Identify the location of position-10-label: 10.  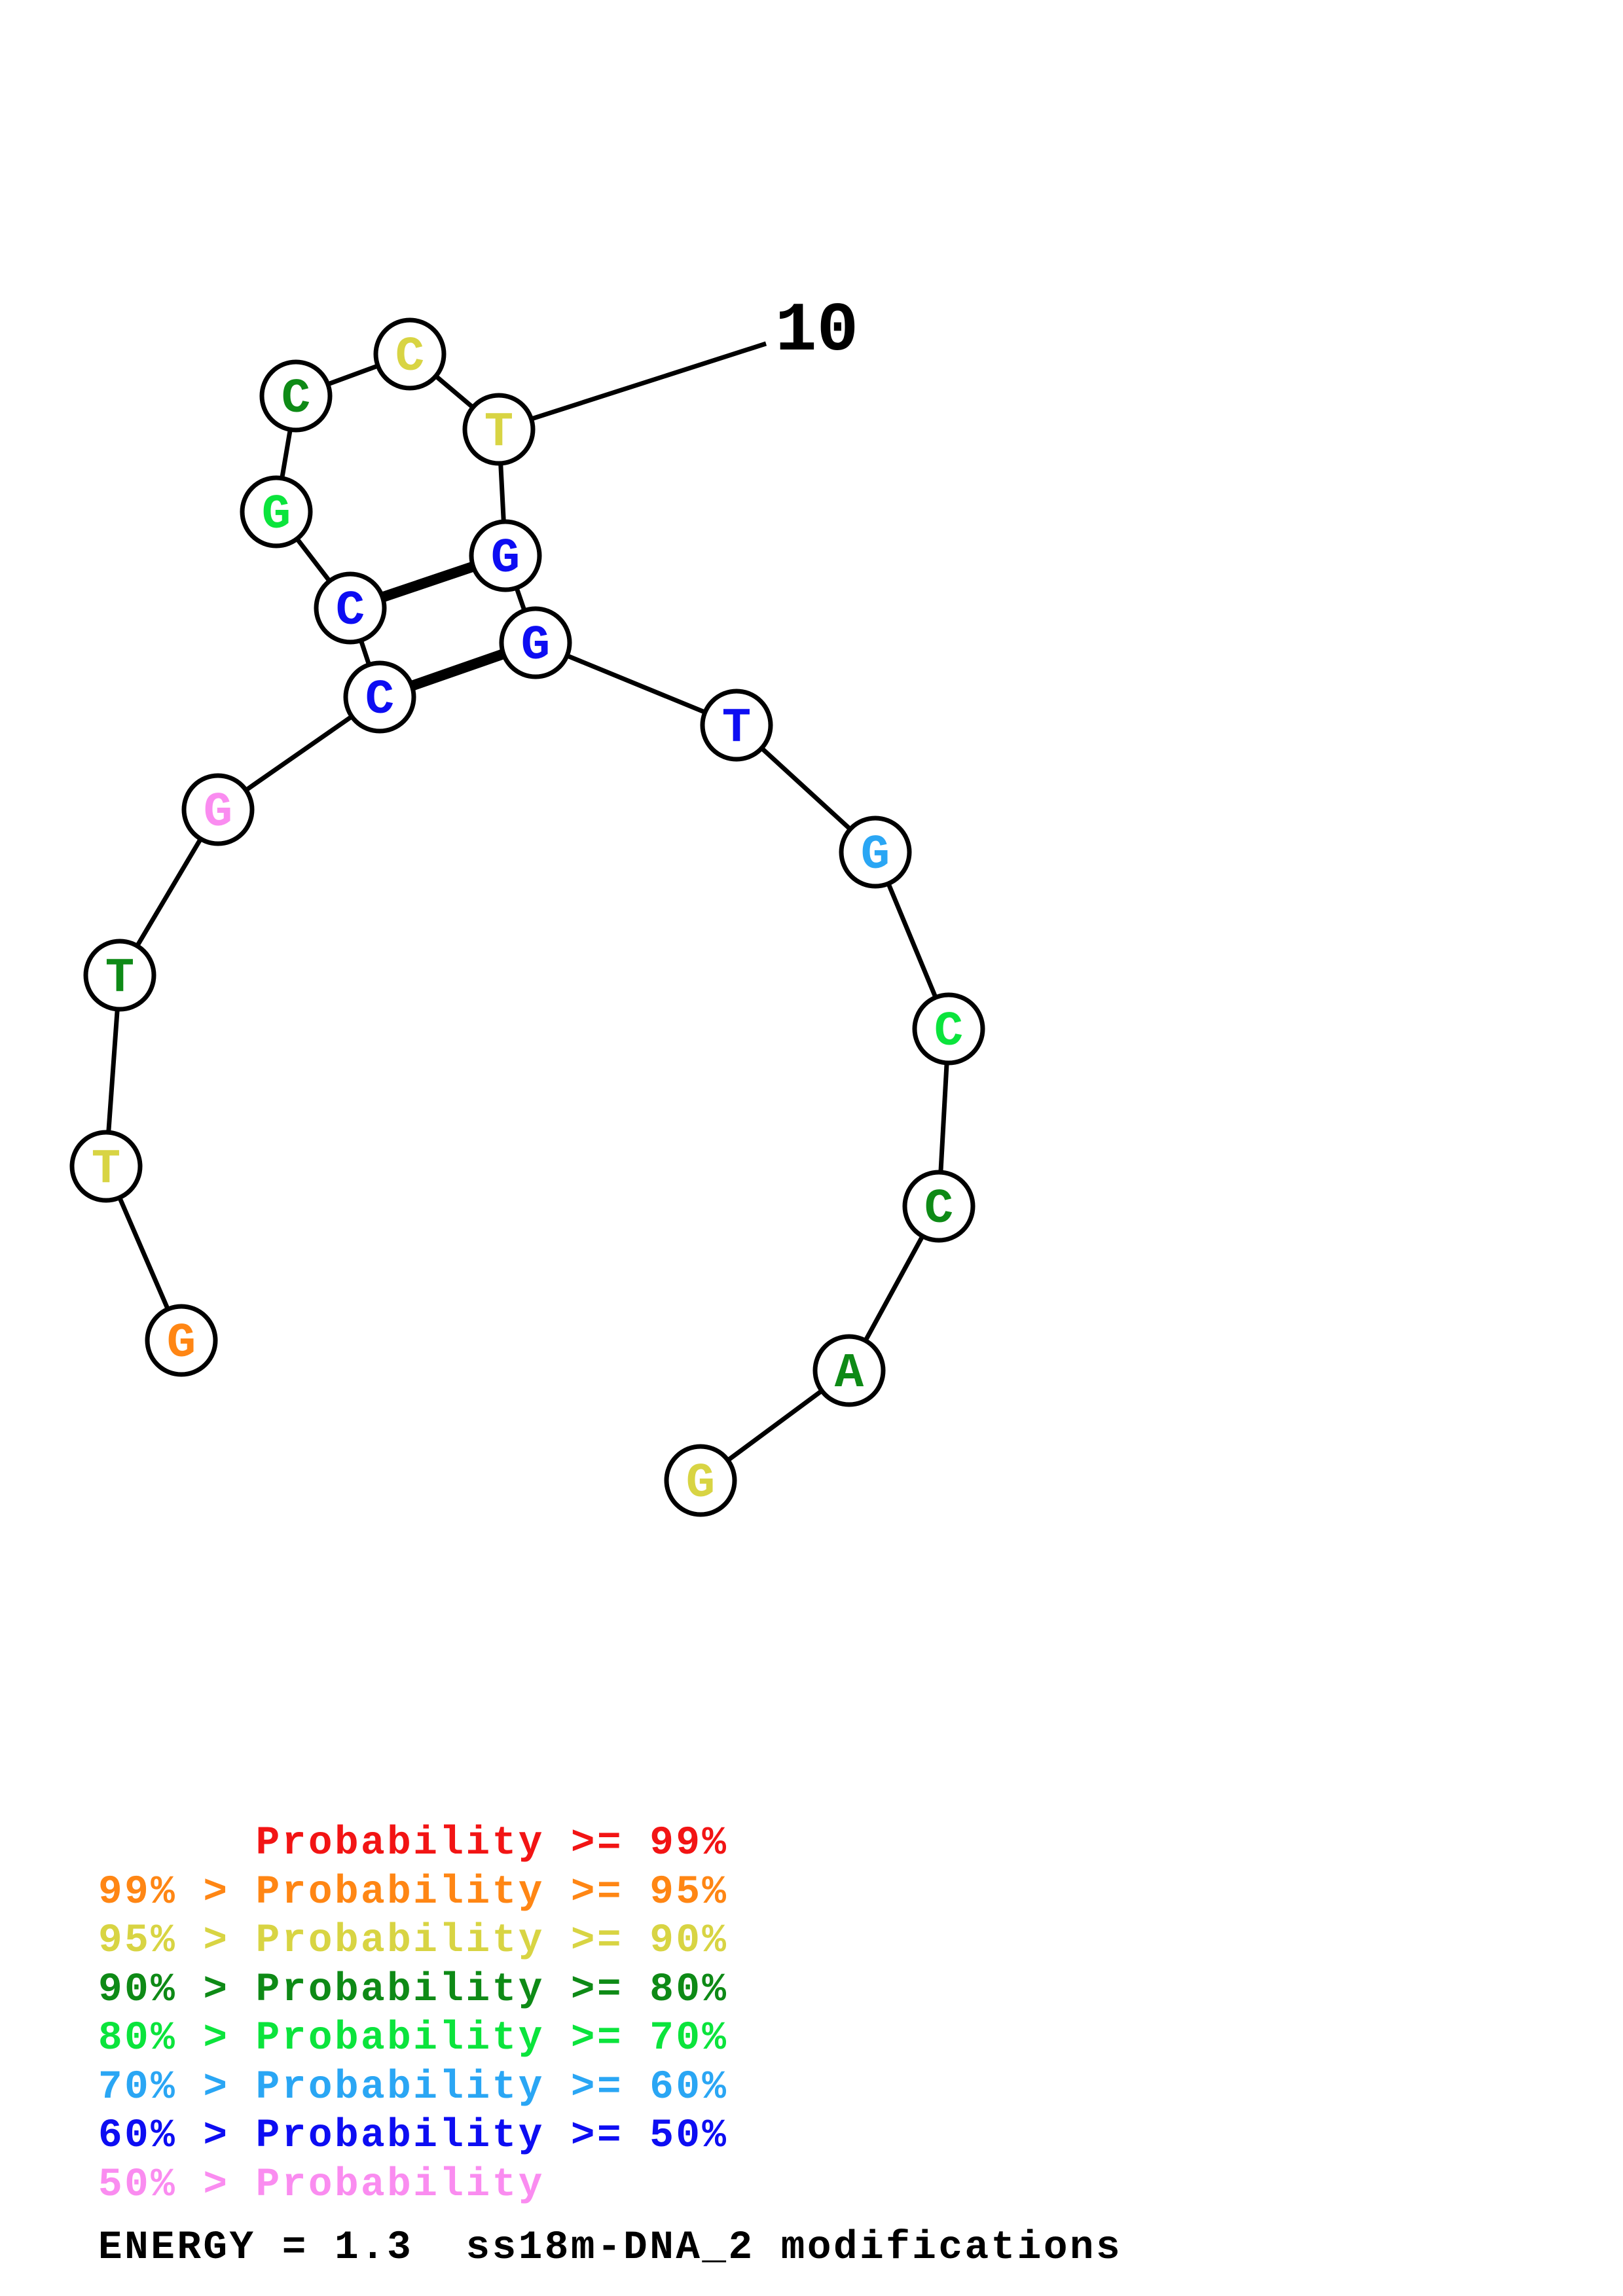
(816, 331).